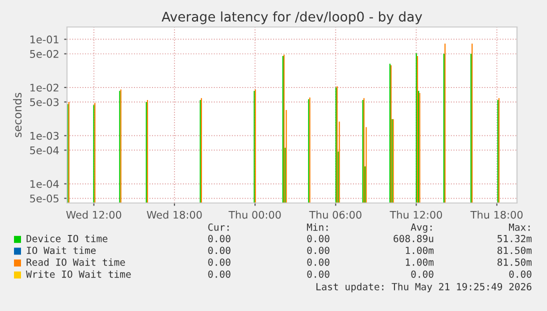 This screenshot has width=547, height=311. I want to click on legend-label: Write IO Wait time, so click(78, 274).